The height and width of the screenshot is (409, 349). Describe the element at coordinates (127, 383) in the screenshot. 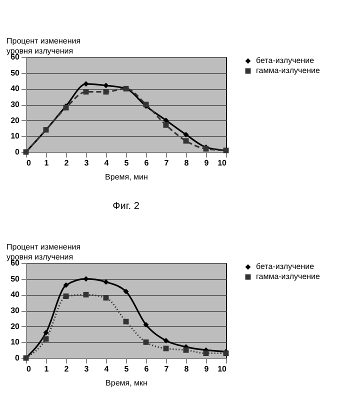

I see `x-axis-title: Время, мкн` at that location.